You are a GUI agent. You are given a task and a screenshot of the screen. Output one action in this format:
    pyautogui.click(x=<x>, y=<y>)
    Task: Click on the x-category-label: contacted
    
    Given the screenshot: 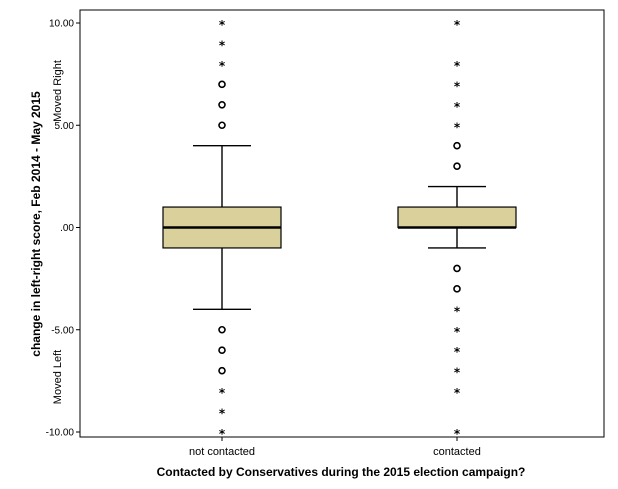 What is the action you would take?
    pyautogui.click(x=457, y=452)
    